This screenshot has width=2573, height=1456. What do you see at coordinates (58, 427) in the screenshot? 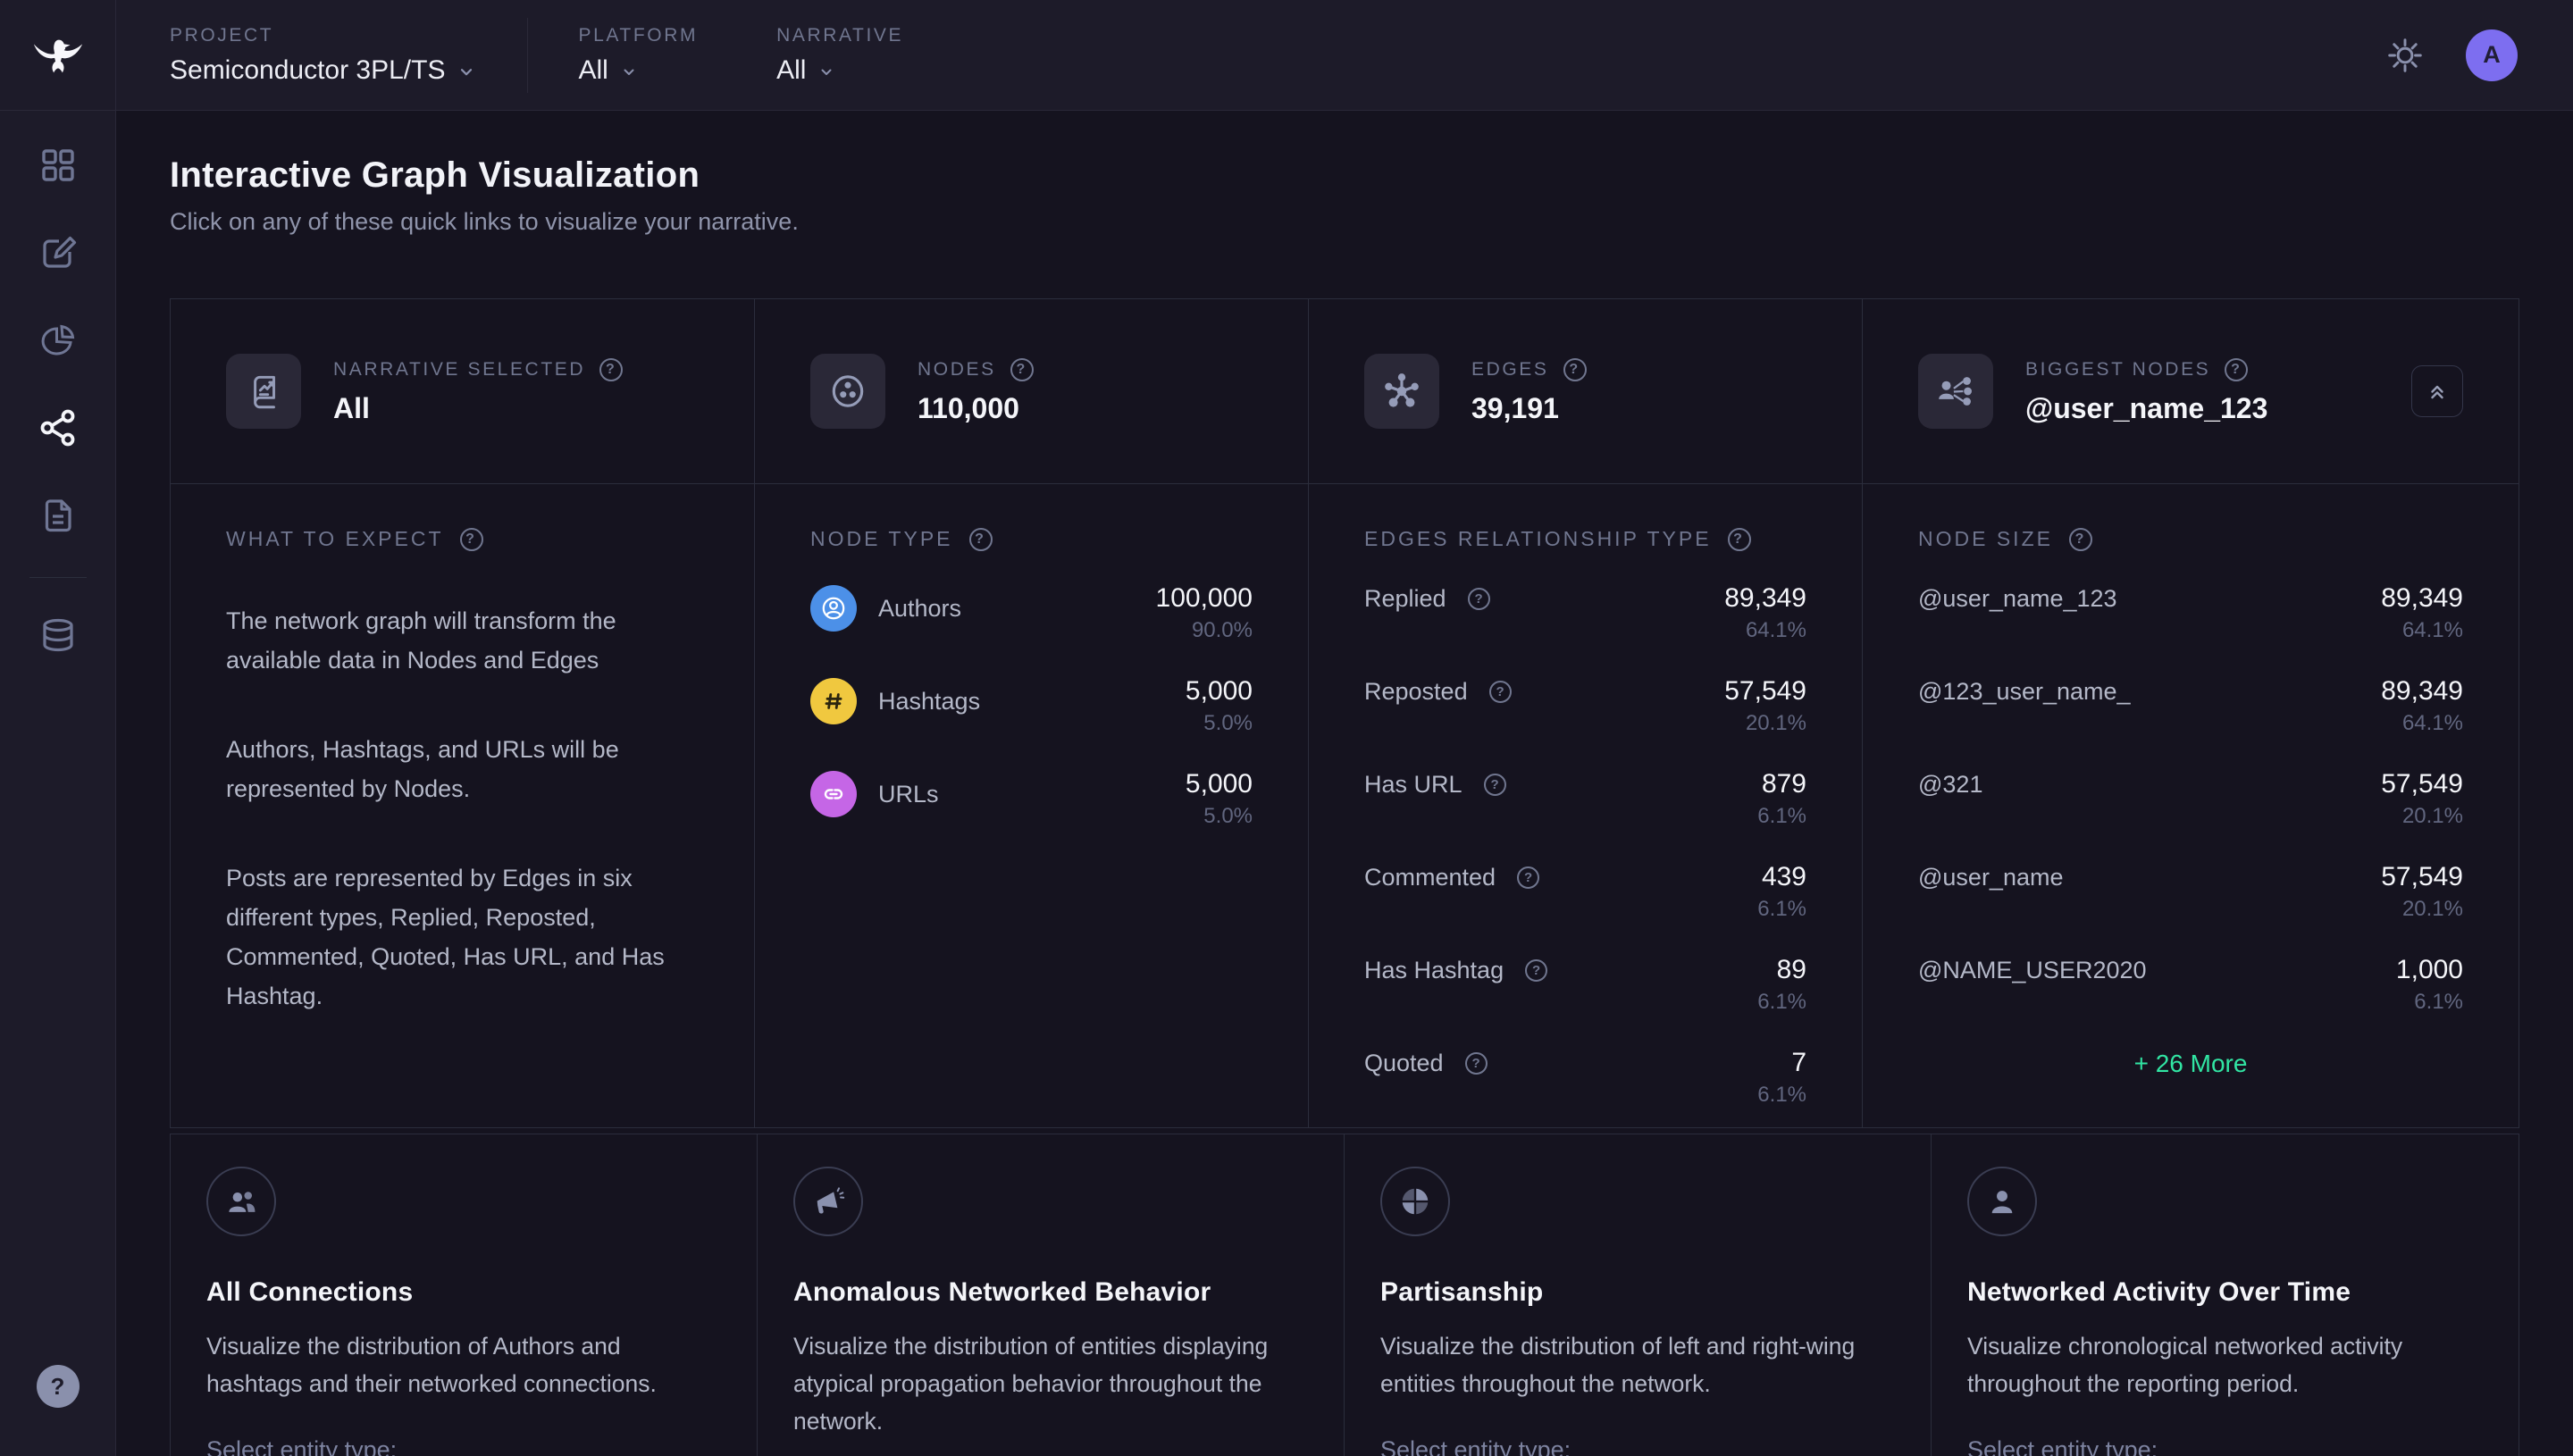
I see `sidebar-item-graph-visualization` at bounding box center [58, 427].